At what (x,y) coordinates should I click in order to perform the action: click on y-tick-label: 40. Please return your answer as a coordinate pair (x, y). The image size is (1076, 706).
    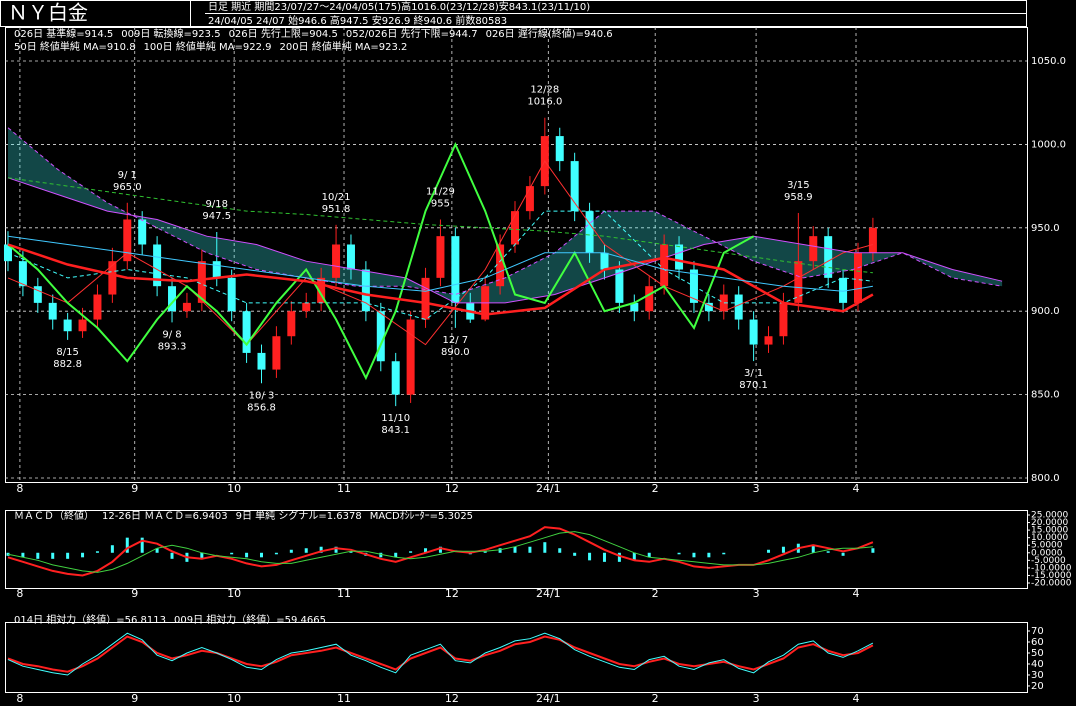
    Looking at the image, I should click on (1037, 664).